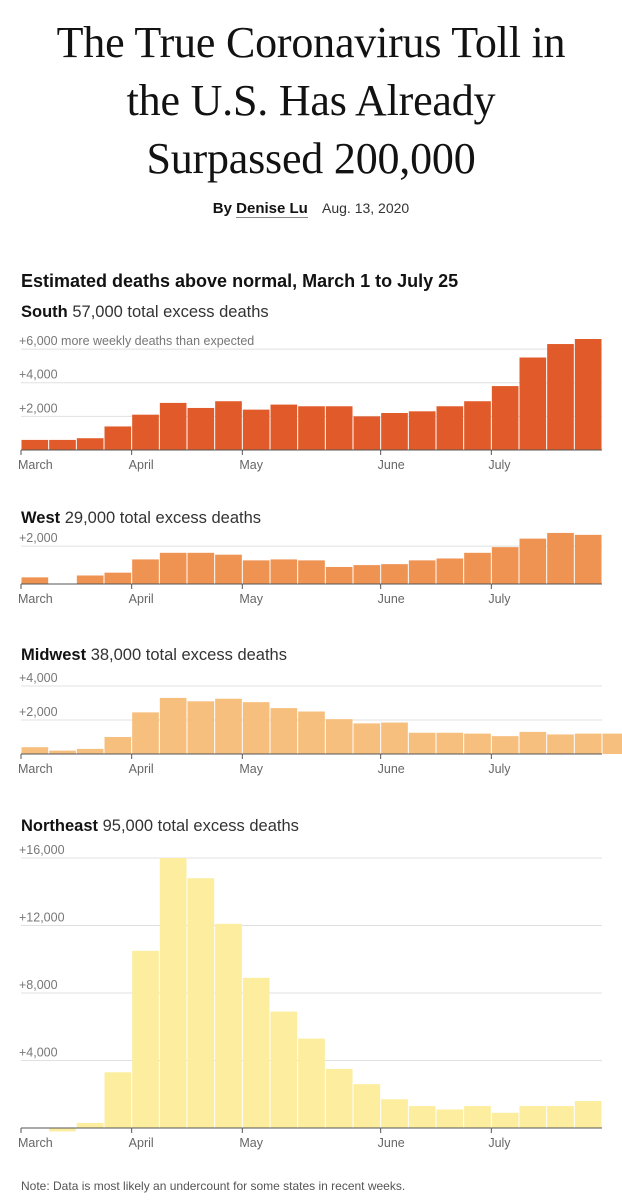 Image resolution: width=622 pixels, height=1200 pixels. What do you see at coordinates (38, 985) in the screenshot?
I see `northeast-y-tick-label: +8,000` at bounding box center [38, 985].